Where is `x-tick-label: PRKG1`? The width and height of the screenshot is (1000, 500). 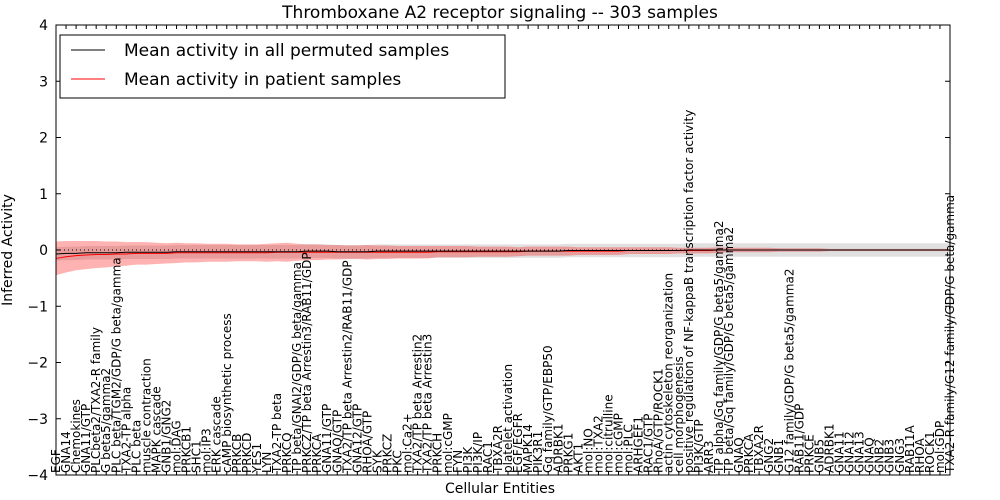 x-tick-label: PRKG1 is located at coordinates (568, 453).